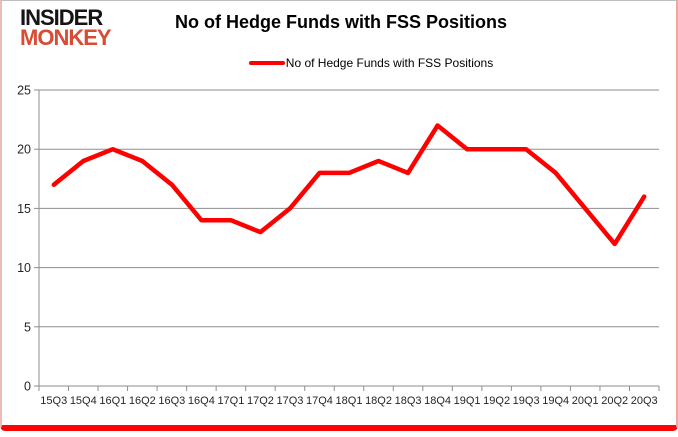  I want to click on x-tick-label: 15Q3, so click(53, 401).